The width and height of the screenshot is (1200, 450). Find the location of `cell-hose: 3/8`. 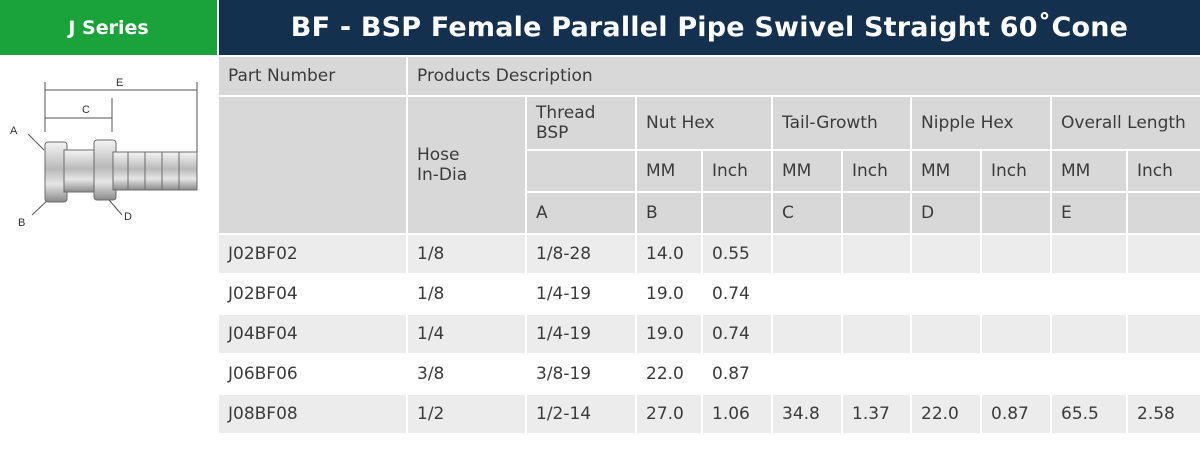

cell-hose: 3/8 is located at coordinates (467, 375).